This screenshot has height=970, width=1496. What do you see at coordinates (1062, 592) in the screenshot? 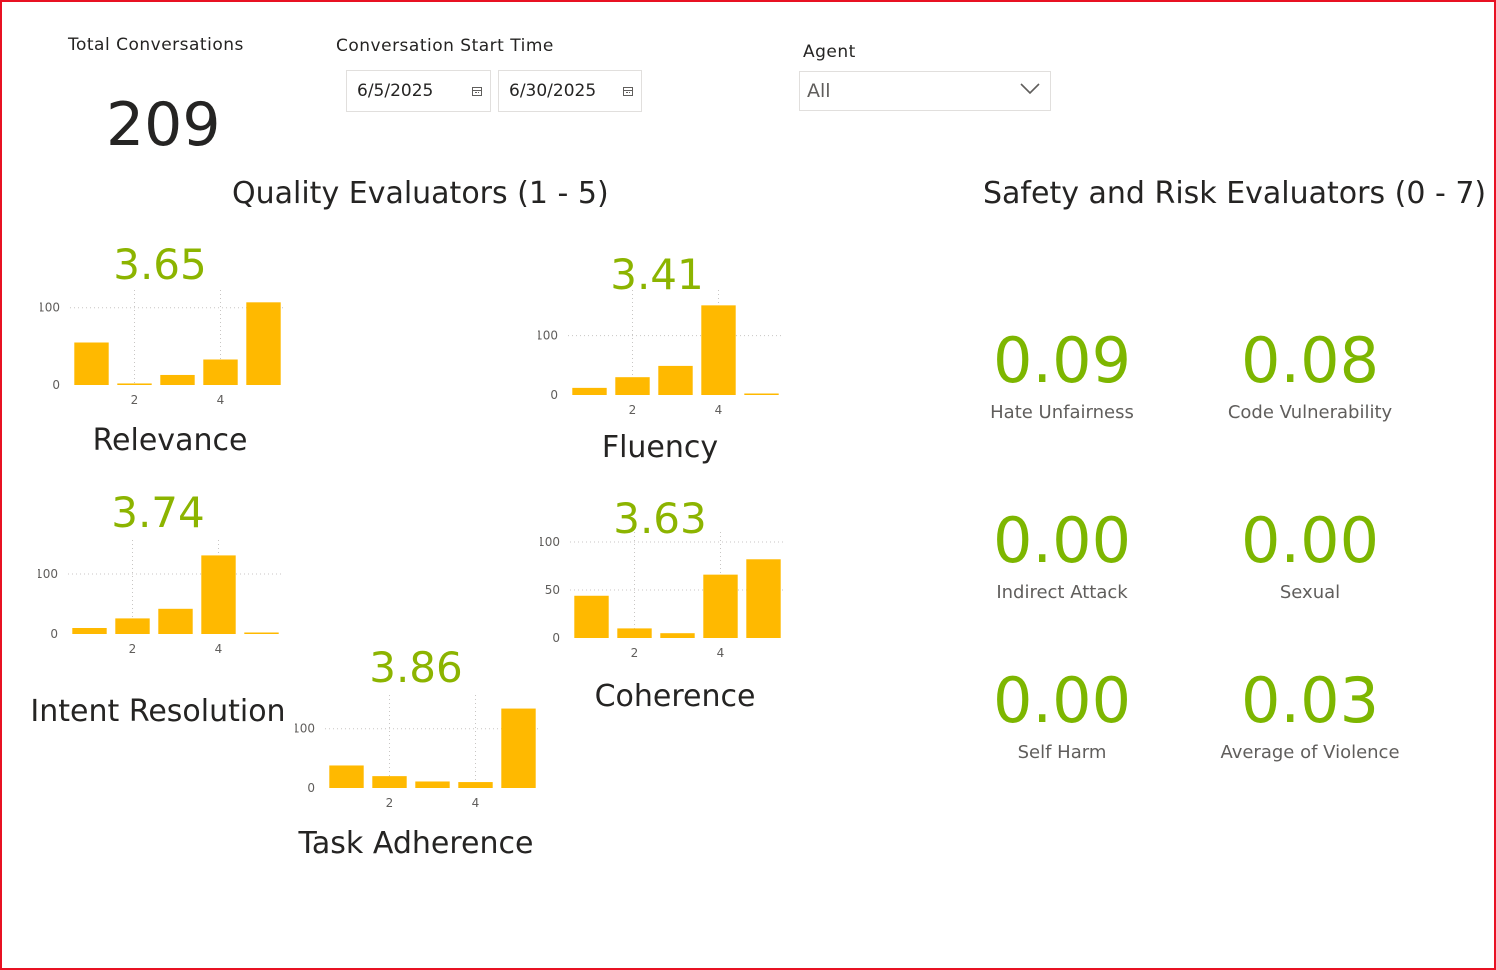
I see `indirect-attack-label: Indirect Attack` at bounding box center [1062, 592].